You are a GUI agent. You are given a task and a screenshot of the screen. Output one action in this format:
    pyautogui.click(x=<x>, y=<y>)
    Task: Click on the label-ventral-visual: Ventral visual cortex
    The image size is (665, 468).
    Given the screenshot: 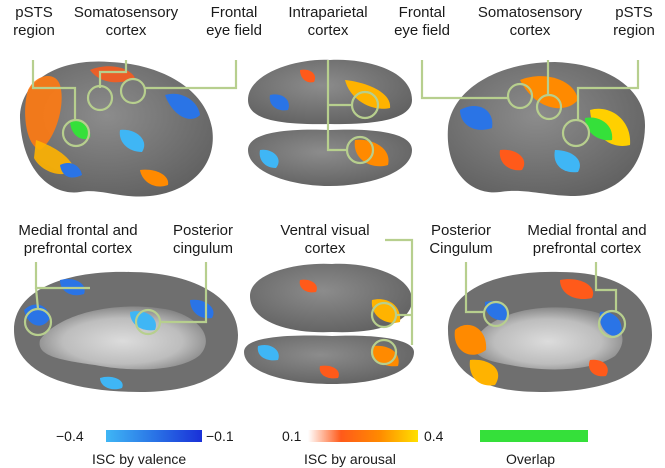 What is the action you would take?
    pyautogui.click(x=325, y=240)
    